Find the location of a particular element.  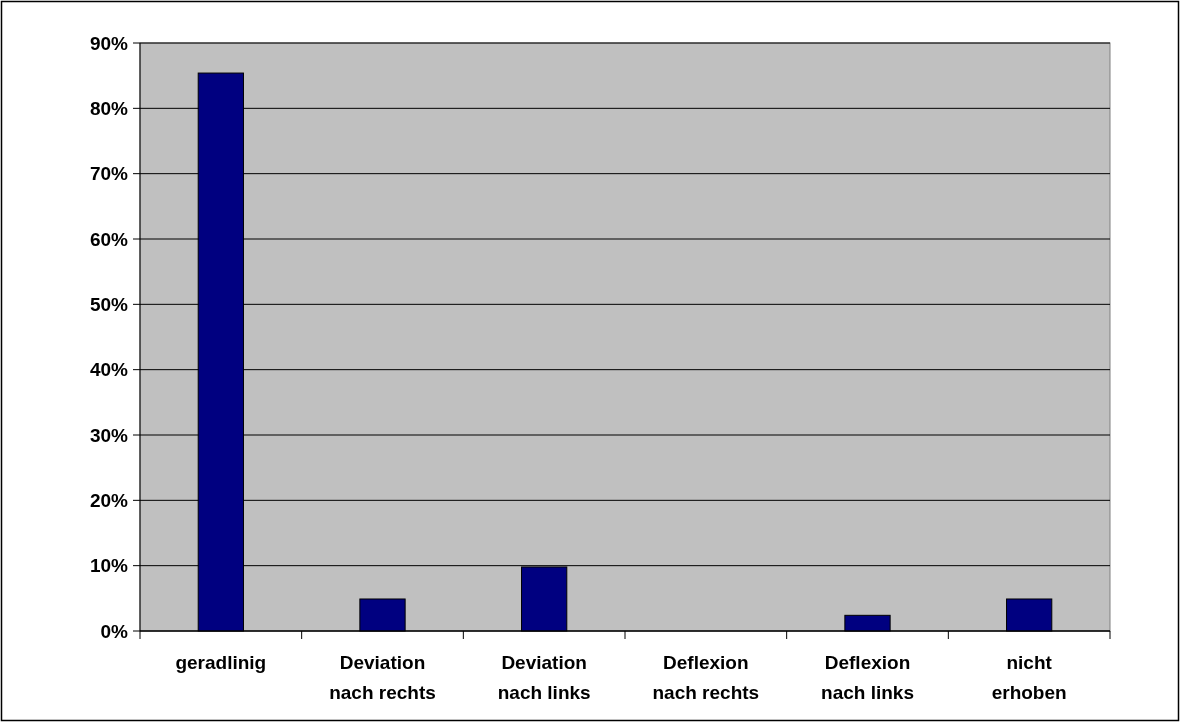

y-tick-label: 90% is located at coordinates (109, 43).